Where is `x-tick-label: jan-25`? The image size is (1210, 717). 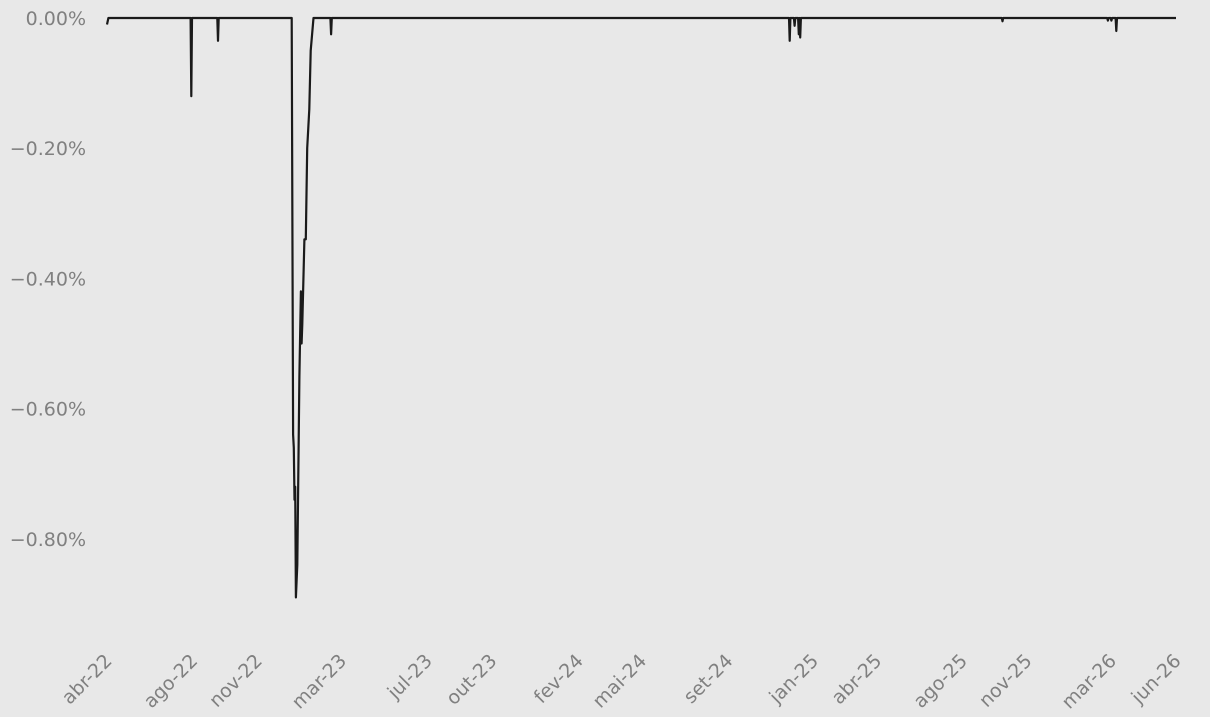 x-tick-label: jan-25 is located at coordinates (793, 679).